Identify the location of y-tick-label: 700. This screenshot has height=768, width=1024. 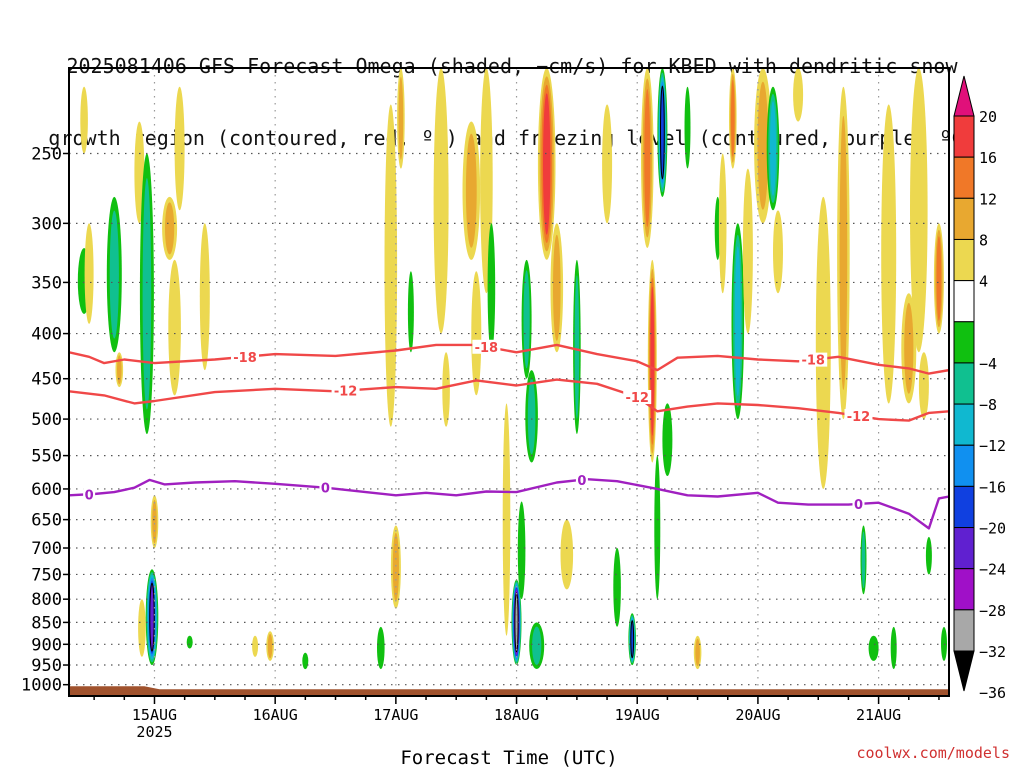
(46, 549).